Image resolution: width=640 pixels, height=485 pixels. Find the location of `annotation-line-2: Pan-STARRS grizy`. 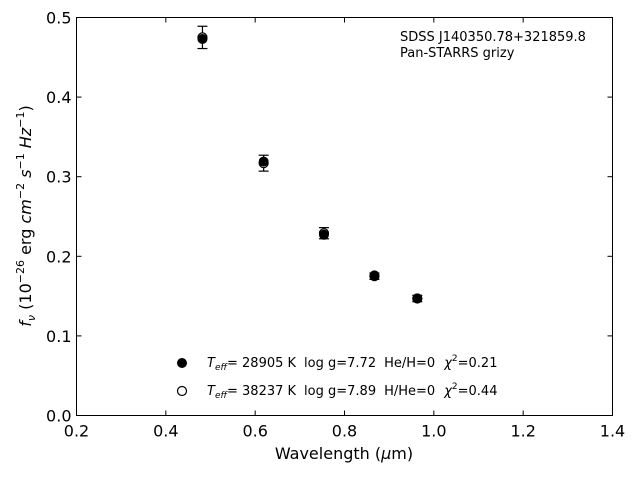

annotation-line-2: Pan-STARRS grizy is located at coordinates (457, 53).